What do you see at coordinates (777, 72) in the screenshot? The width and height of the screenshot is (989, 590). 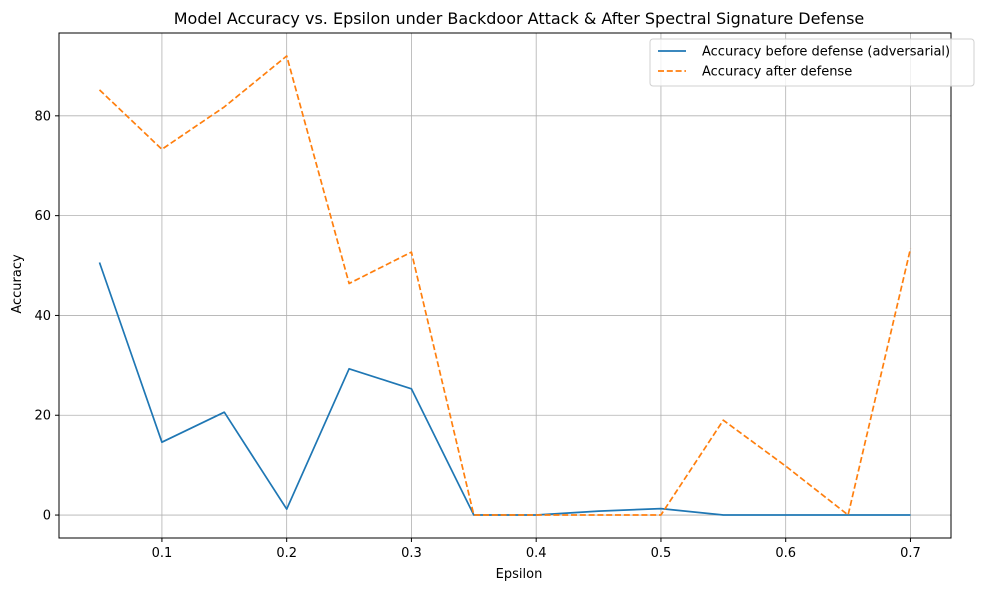 I see `legend-label: Accuracy after defense` at bounding box center [777, 72].